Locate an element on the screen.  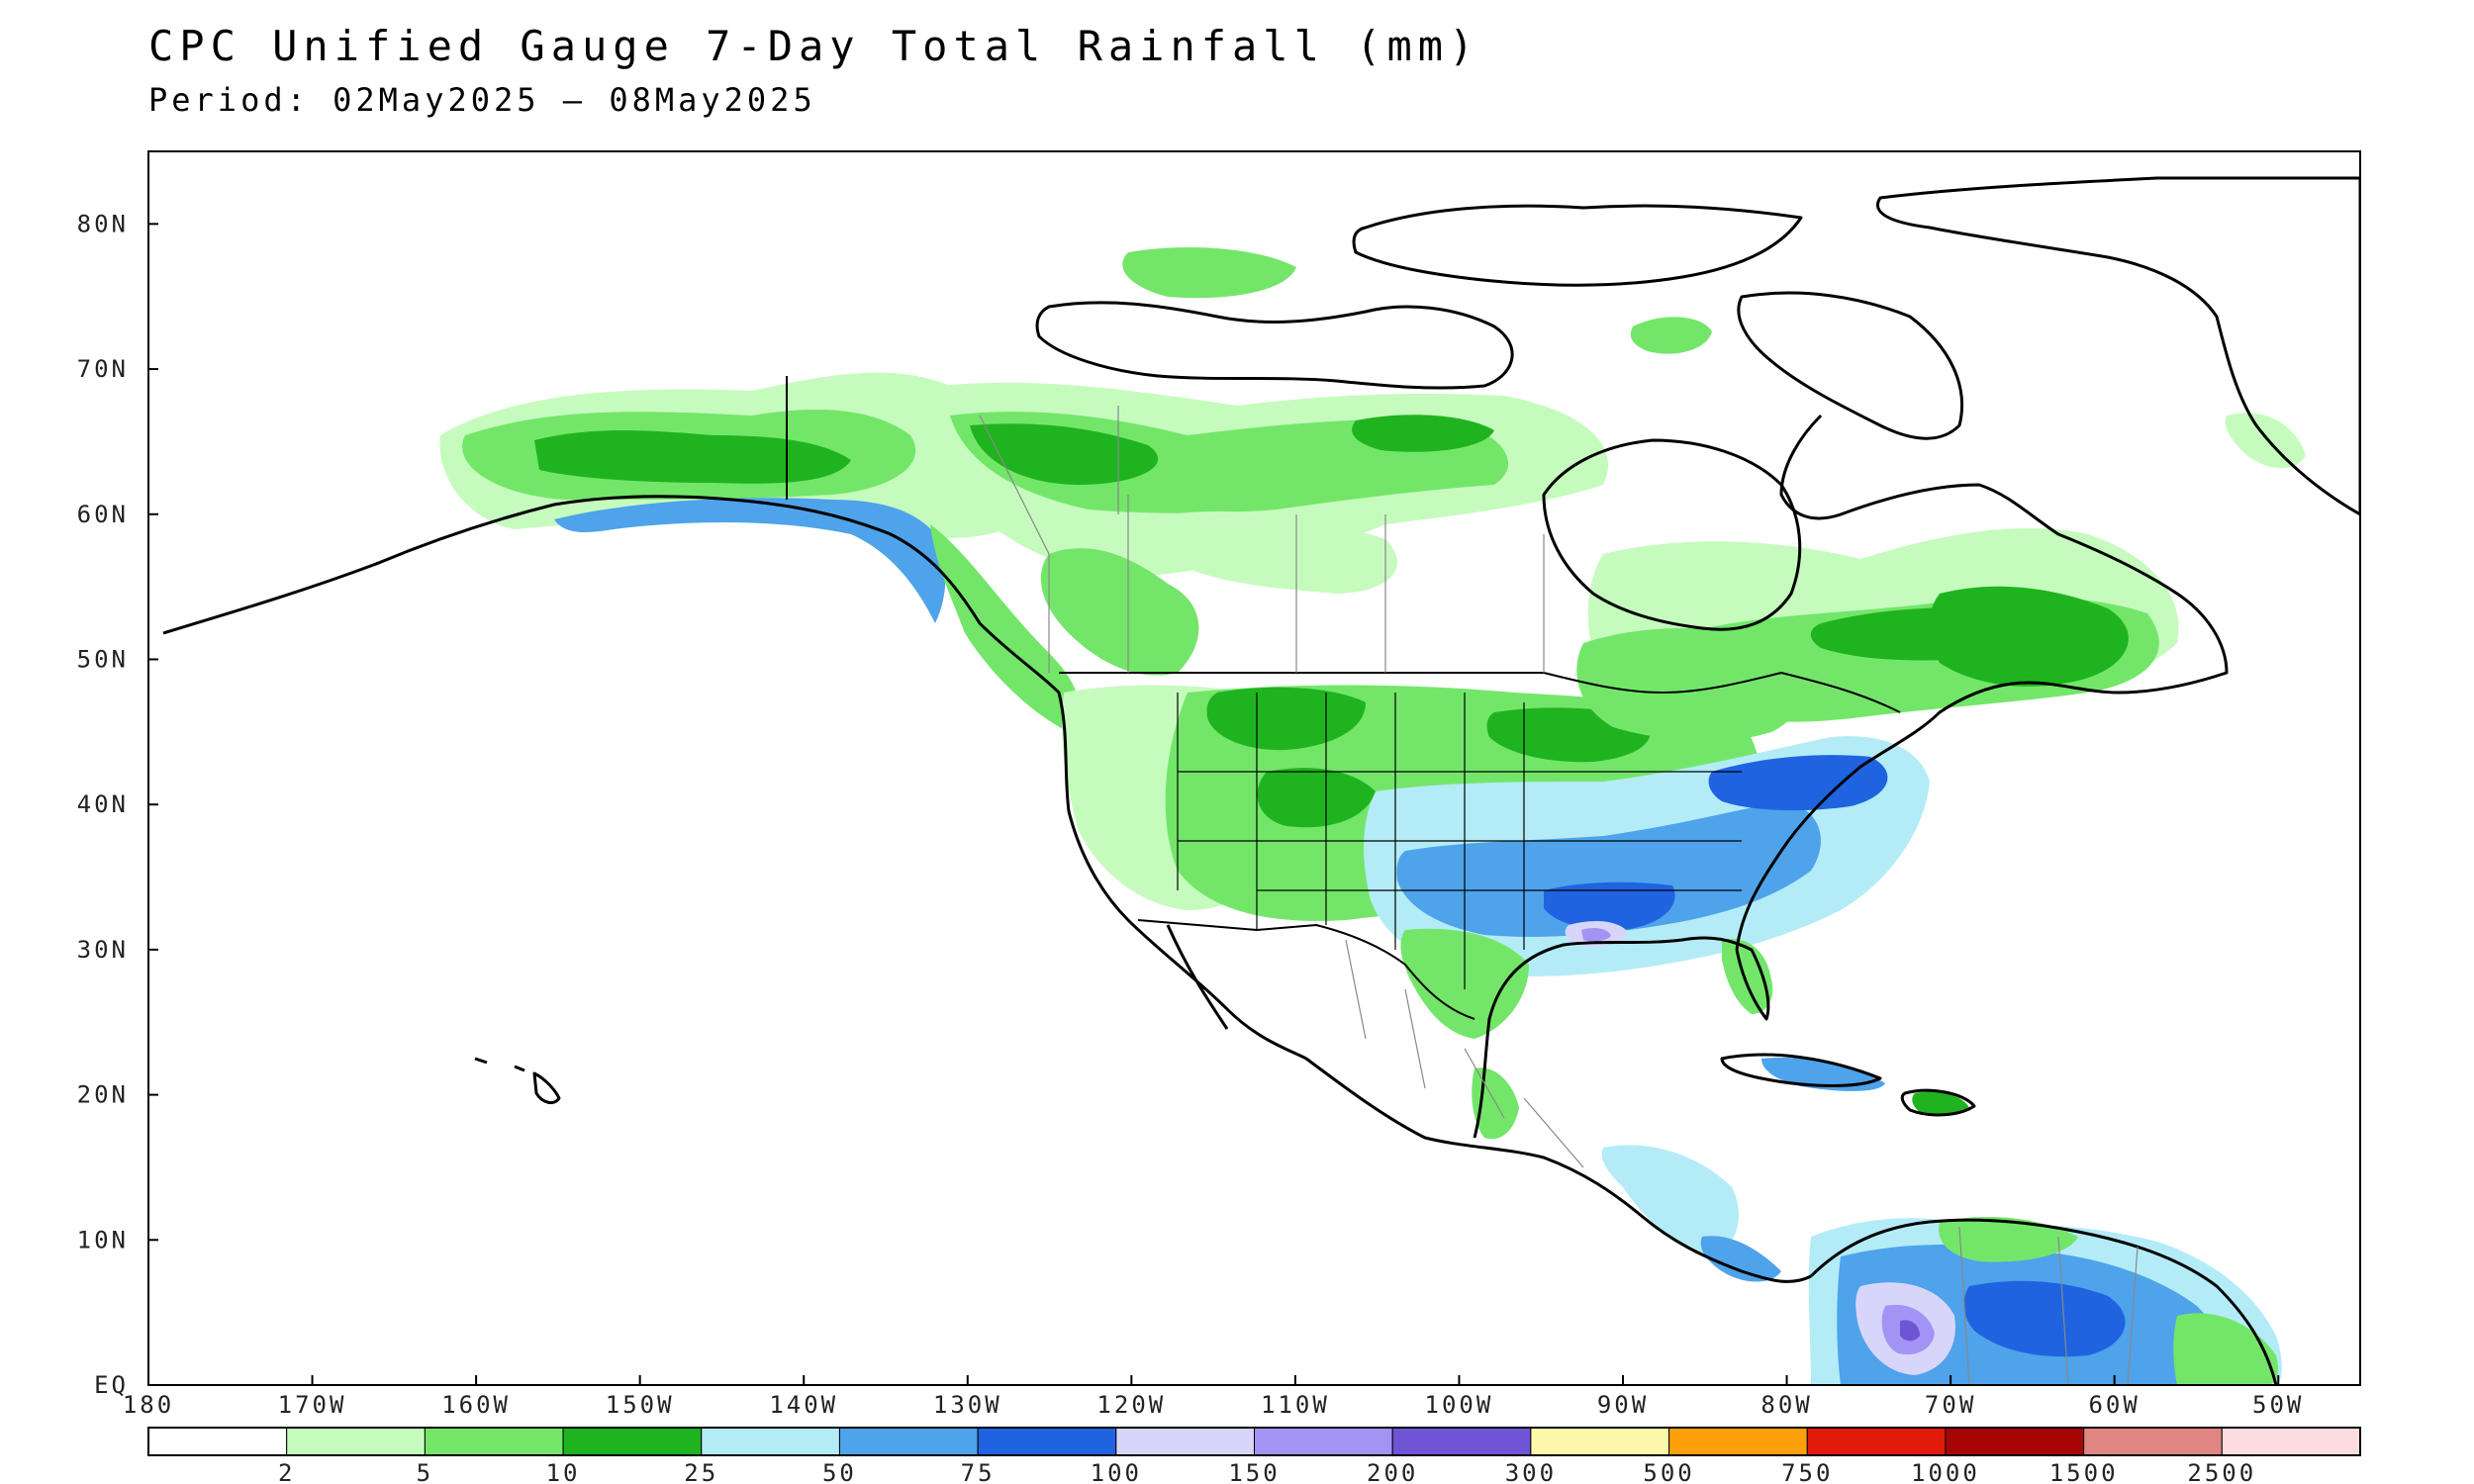
rain-area-hispaniola is located at coordinates (1941, 1104).